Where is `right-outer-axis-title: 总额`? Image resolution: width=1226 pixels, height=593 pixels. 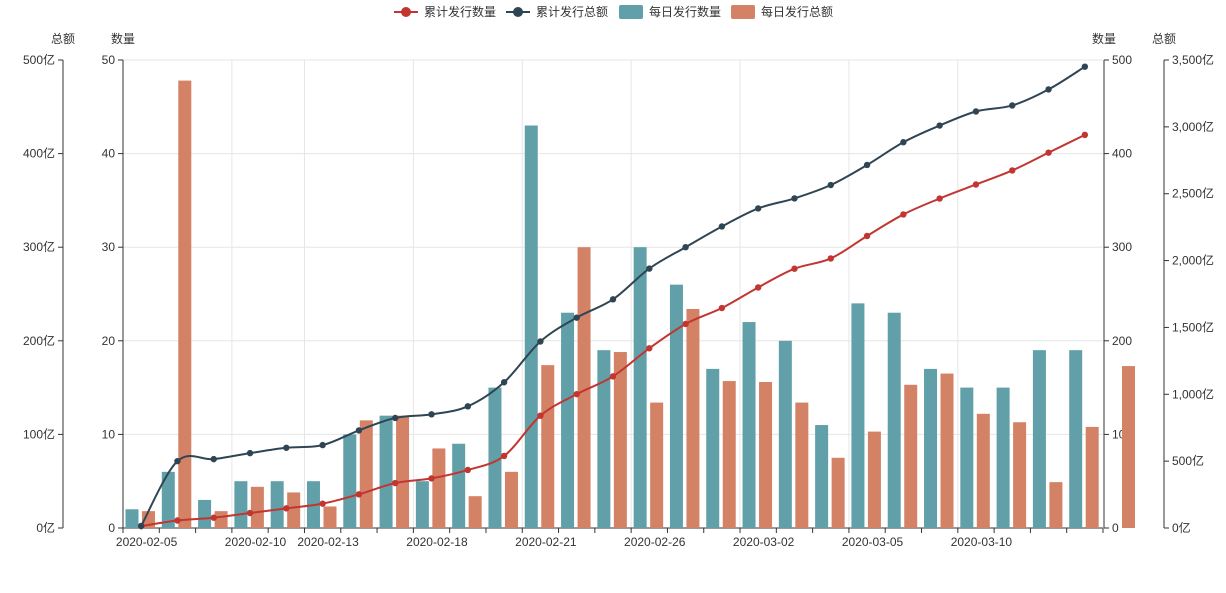
right-outer-axis-title: 总额 is located at coordinates (1164, 39).